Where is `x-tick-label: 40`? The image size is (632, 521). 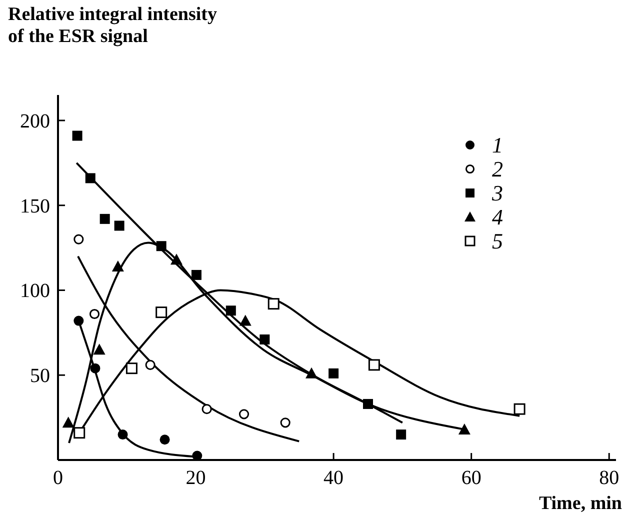
x-tick-label: 40 is located at coordinates (334, 478).